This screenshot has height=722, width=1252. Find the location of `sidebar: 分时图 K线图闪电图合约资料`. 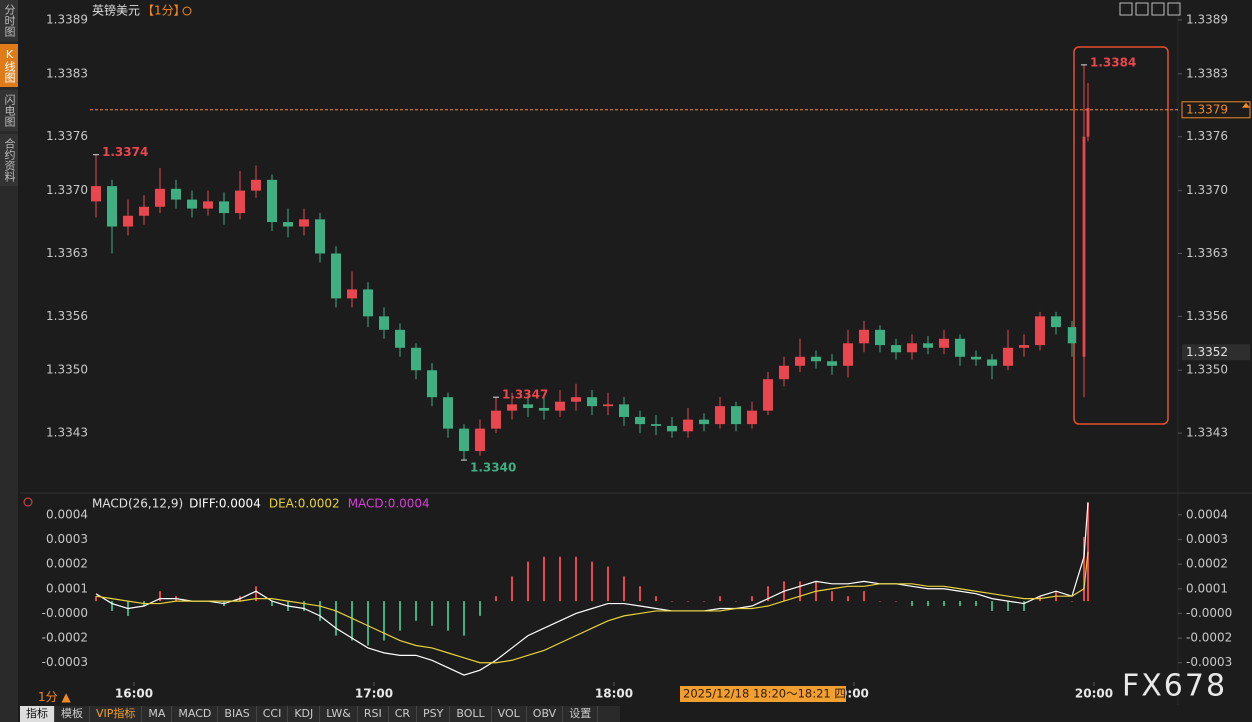

sidebar: 分时图 K线图闪电图合约资料 is located at coordinates (9, 361).